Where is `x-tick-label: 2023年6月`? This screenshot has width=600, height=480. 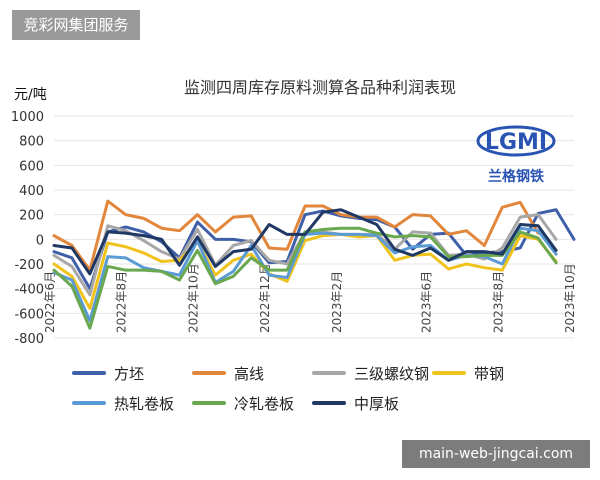 x-tick-label: 2023年6月 is located at coordinates (427, 302).